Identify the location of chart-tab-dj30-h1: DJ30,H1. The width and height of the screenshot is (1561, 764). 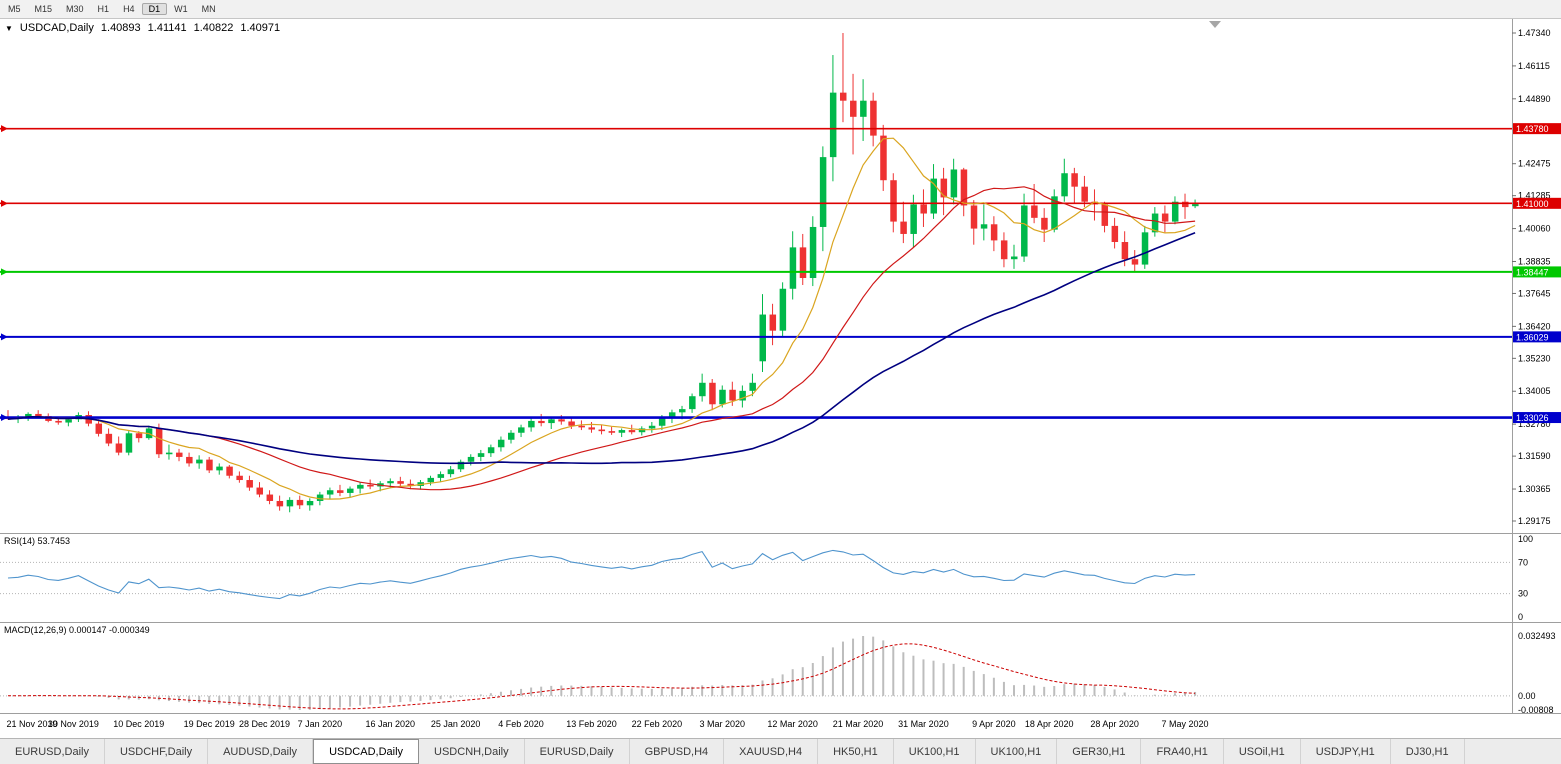
(1428, 751).